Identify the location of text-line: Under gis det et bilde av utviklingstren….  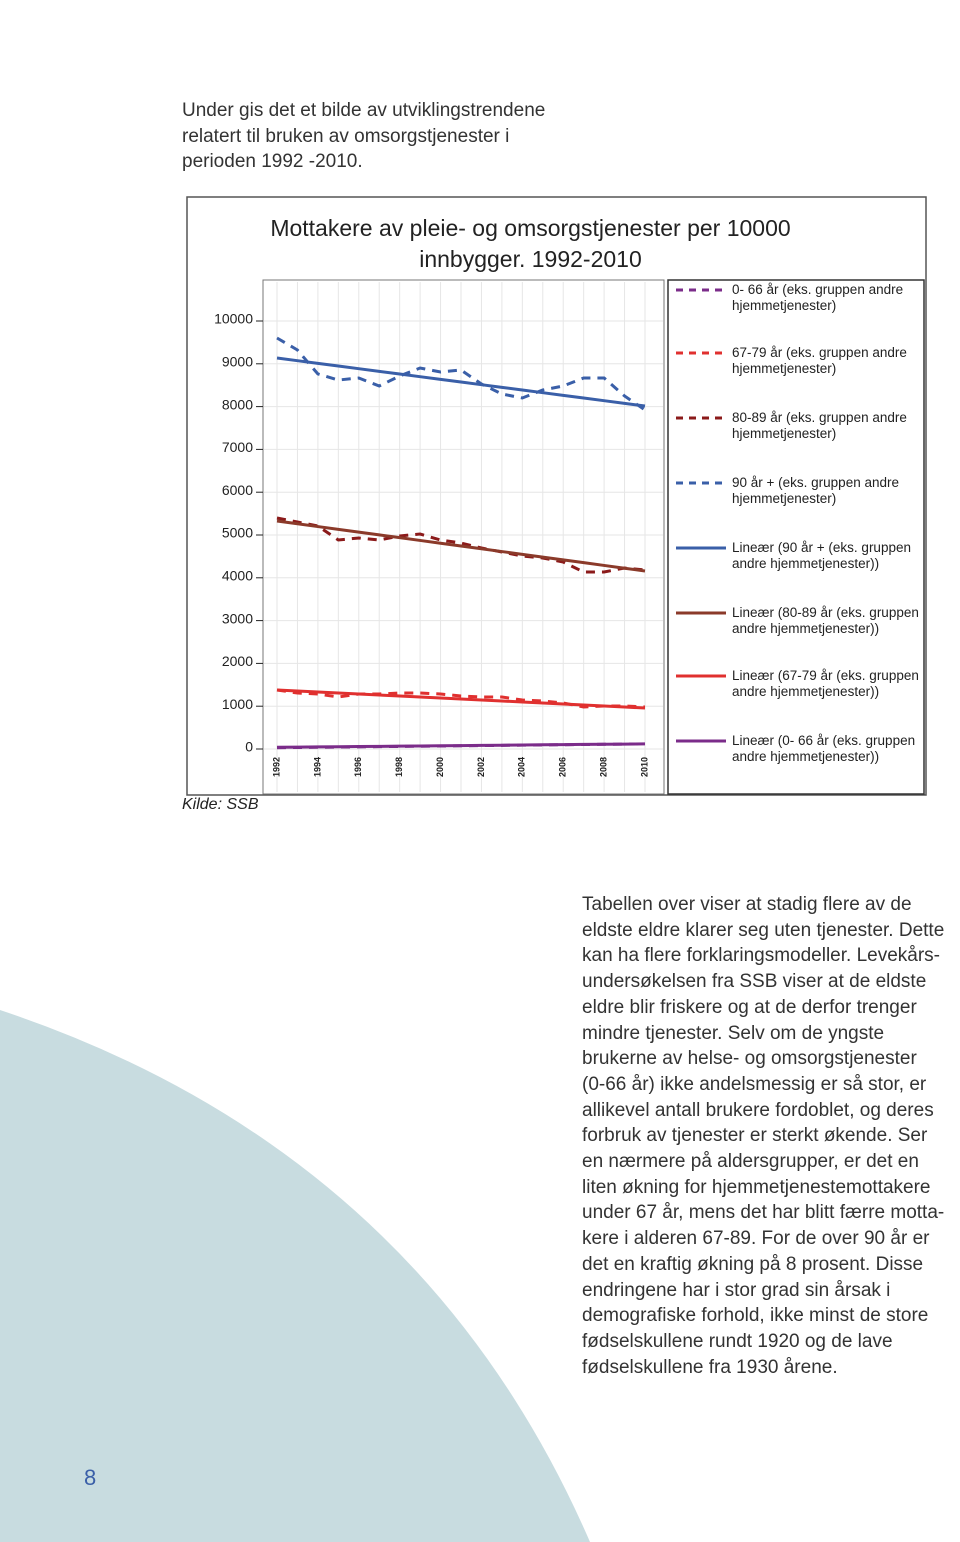
(364, 110).